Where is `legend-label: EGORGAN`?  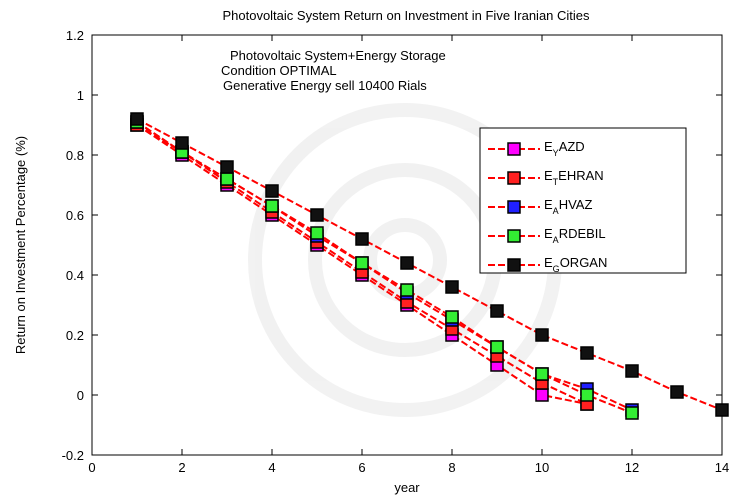
legend-label: EGORGAN is located at coordinates (575, 264).